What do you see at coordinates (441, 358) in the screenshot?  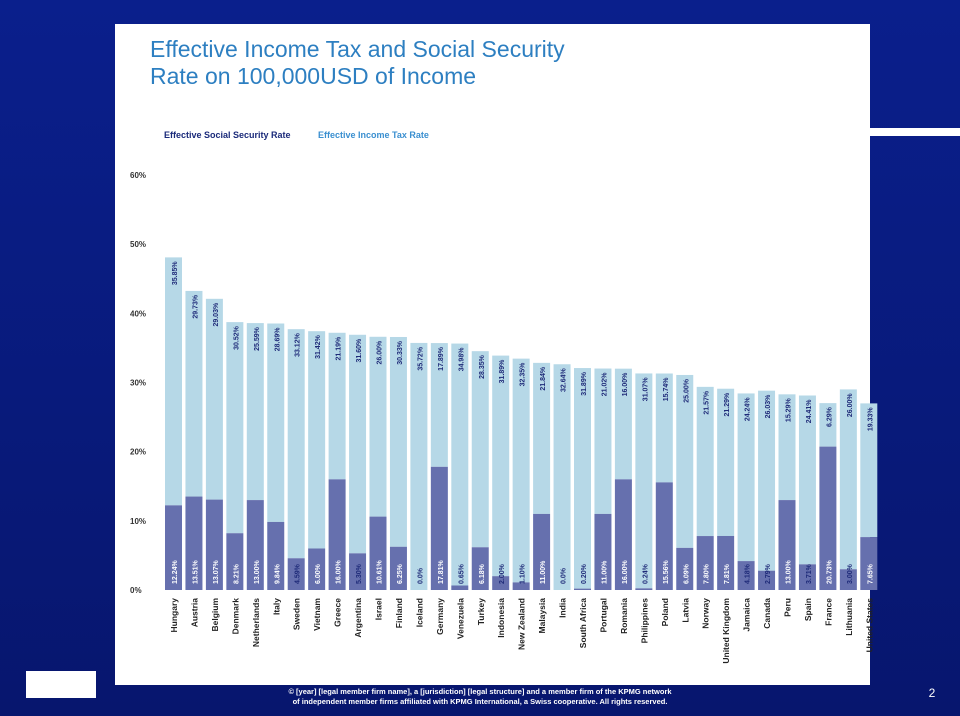 I see `data-label-income-tax: 17.89%` at bounding box center [441, 358].